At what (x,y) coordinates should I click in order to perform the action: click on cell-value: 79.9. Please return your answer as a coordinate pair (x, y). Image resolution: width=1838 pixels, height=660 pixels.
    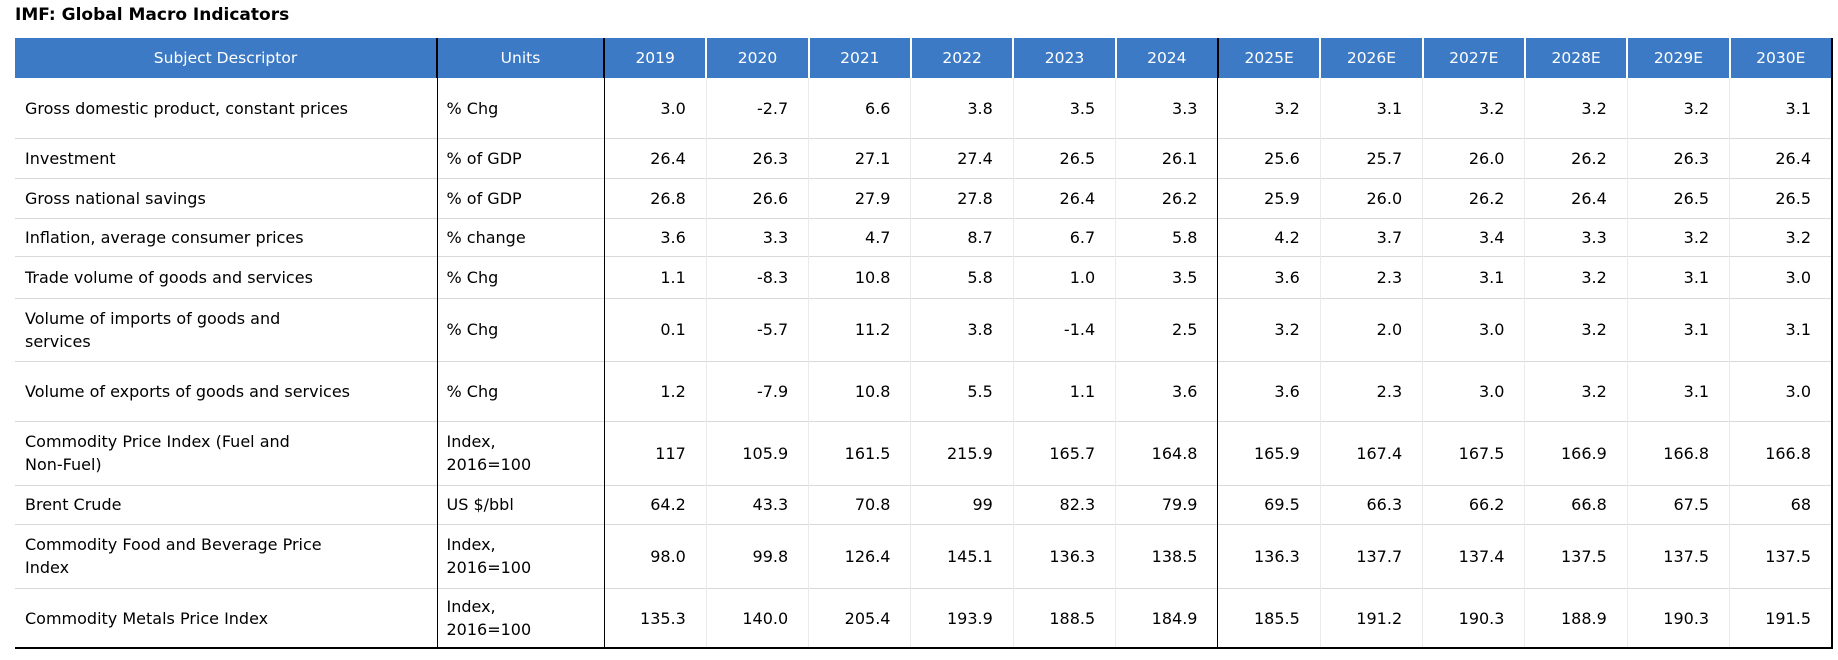
    Looking at the image, I should click on (1166, 504).